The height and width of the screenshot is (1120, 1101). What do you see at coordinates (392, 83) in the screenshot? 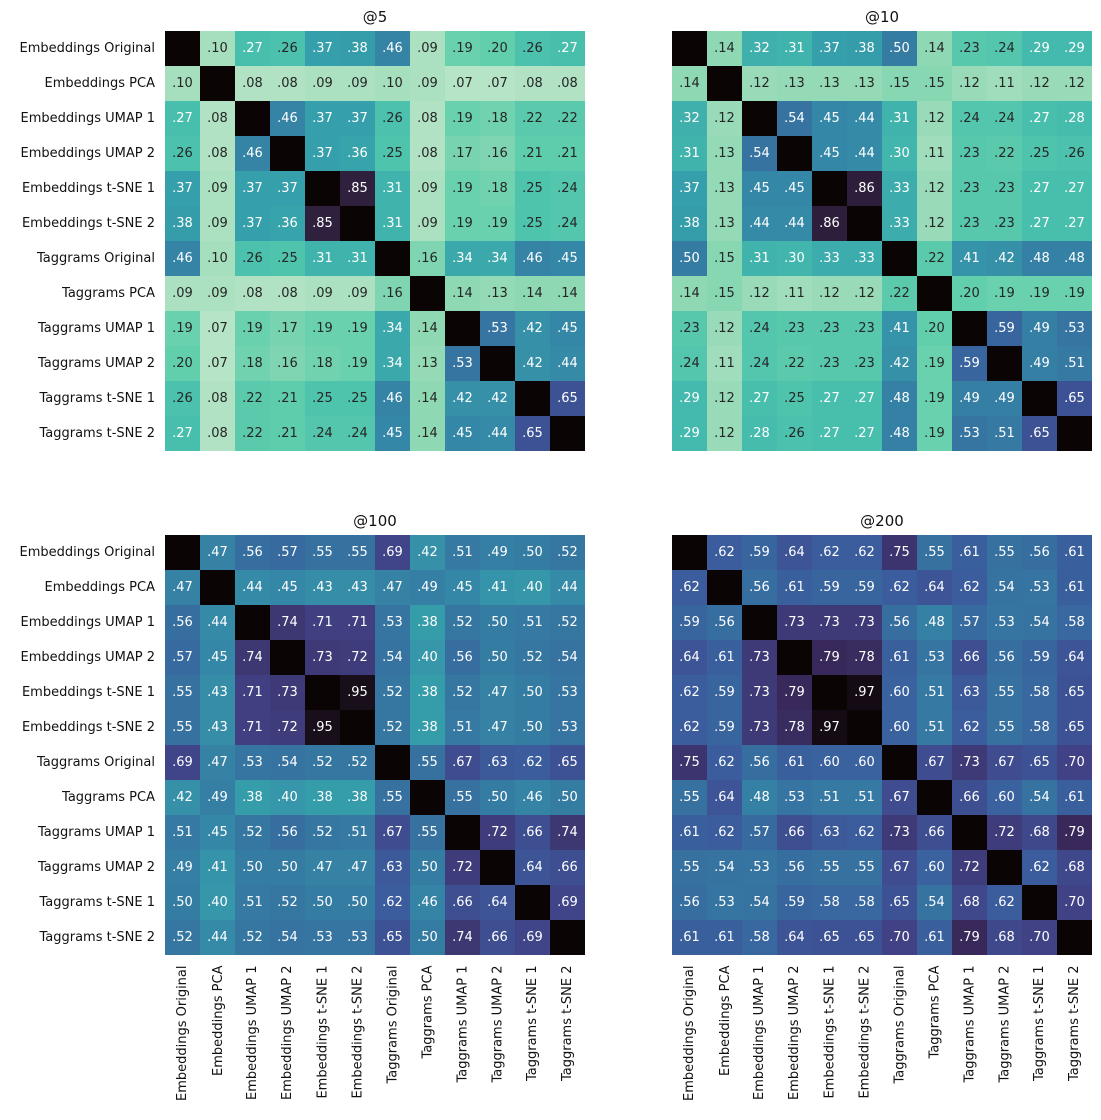
I see `heatmap-cell: .10` at bounding box center [392, 83].